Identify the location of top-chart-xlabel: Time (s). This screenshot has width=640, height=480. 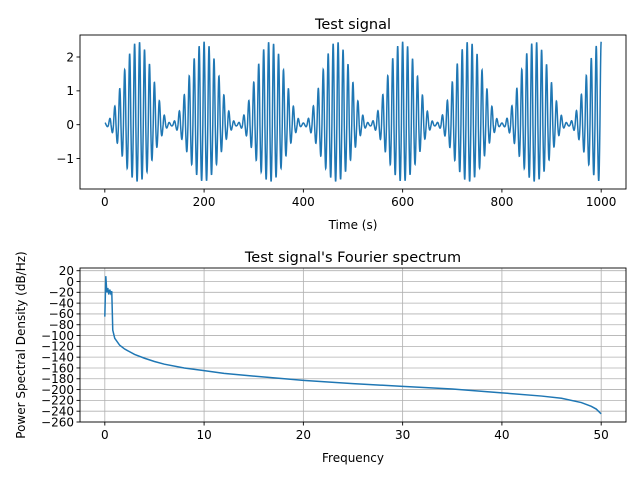
(353, 225).